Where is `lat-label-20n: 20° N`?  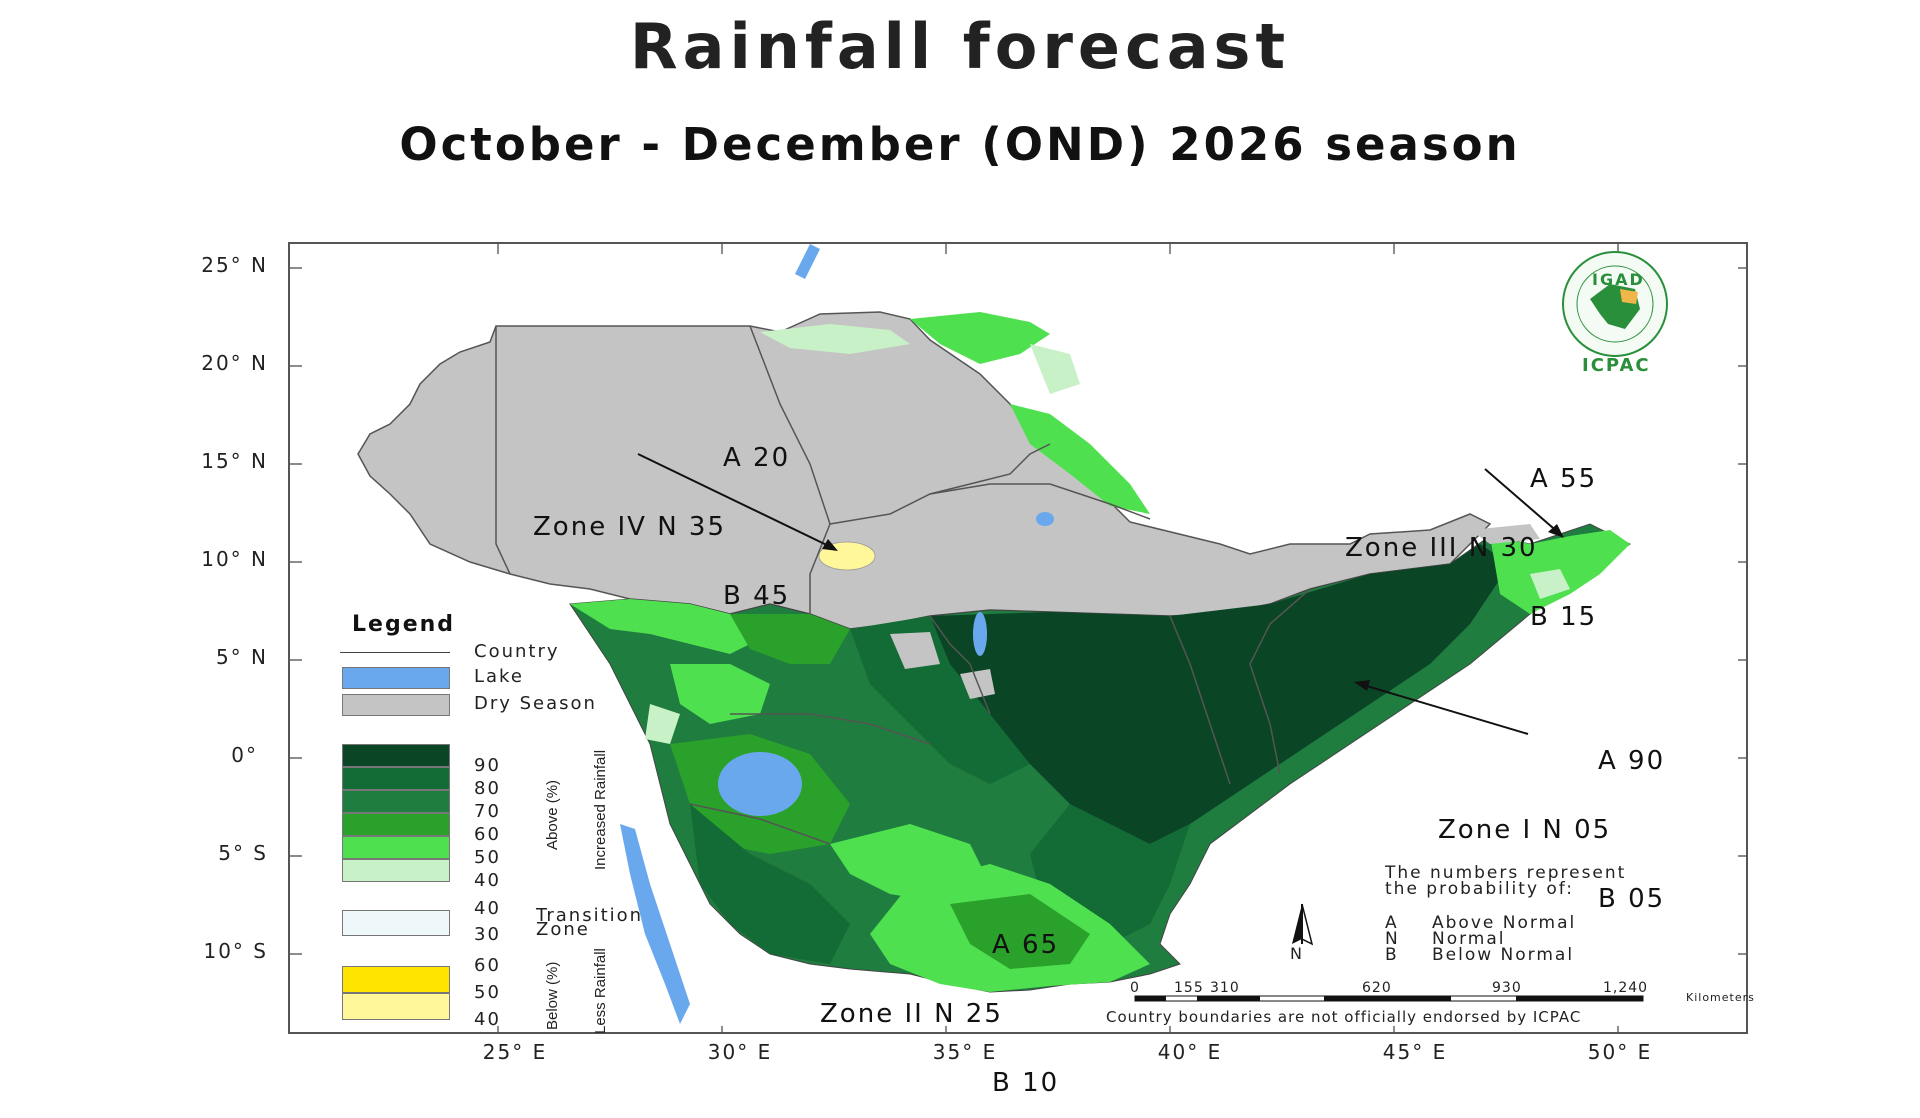 lat-label-20n: 20° N is located at coordinates (234, 363).